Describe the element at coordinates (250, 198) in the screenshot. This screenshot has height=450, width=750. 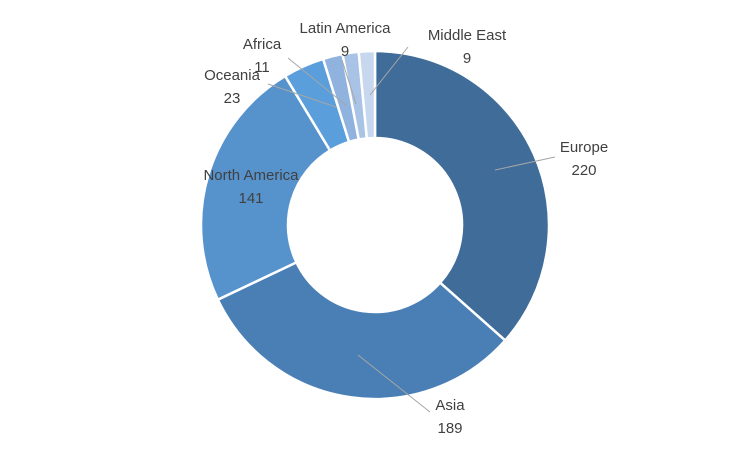
I see `value-label: 141` at that location.